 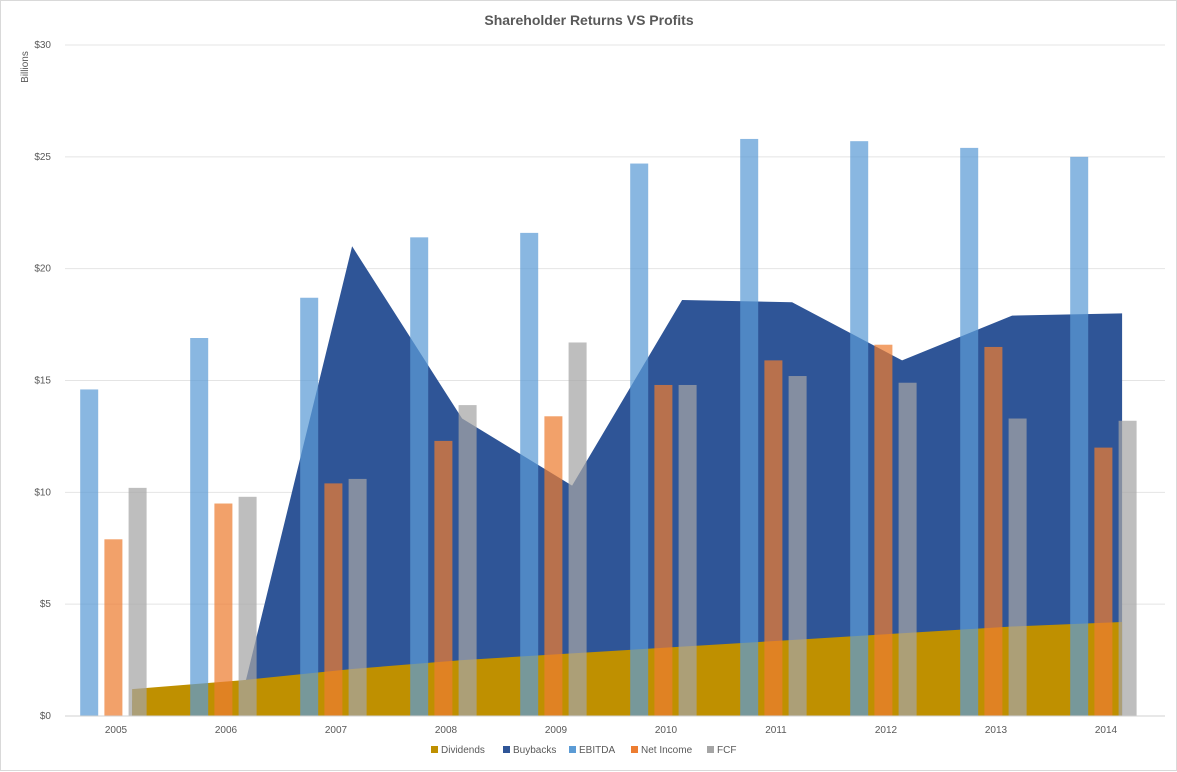 What do you see at coordinates (46, 716) in the screenshot?
I see `y-tick-label: $0` at bounding box center [46, 716].